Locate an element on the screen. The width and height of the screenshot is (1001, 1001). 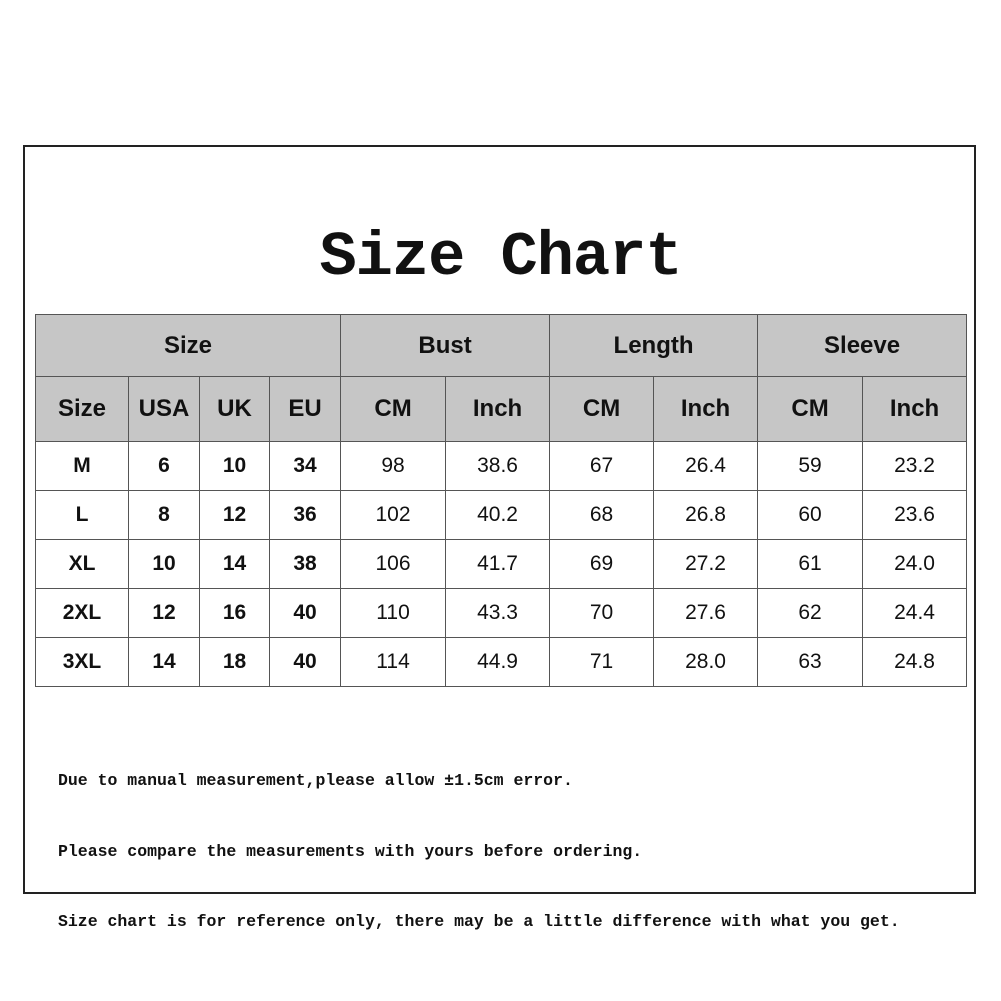
table-cell: 38 is located at coordinates (305, 564).